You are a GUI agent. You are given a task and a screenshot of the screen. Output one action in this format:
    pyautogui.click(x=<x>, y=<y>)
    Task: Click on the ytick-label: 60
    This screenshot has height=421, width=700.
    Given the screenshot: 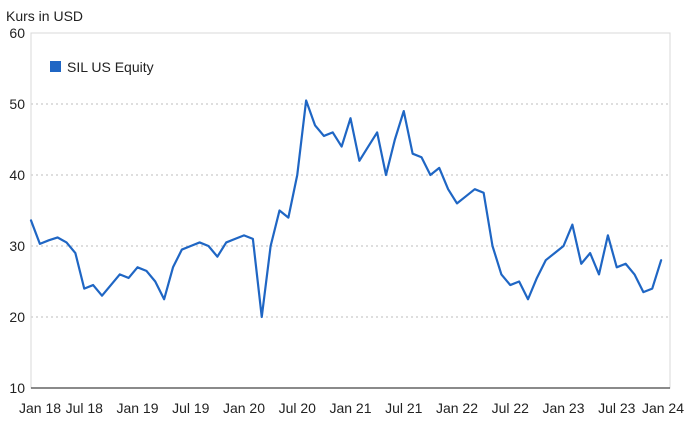 What is the action you would take?
    pyautogui.click(x=17, y=33)
    